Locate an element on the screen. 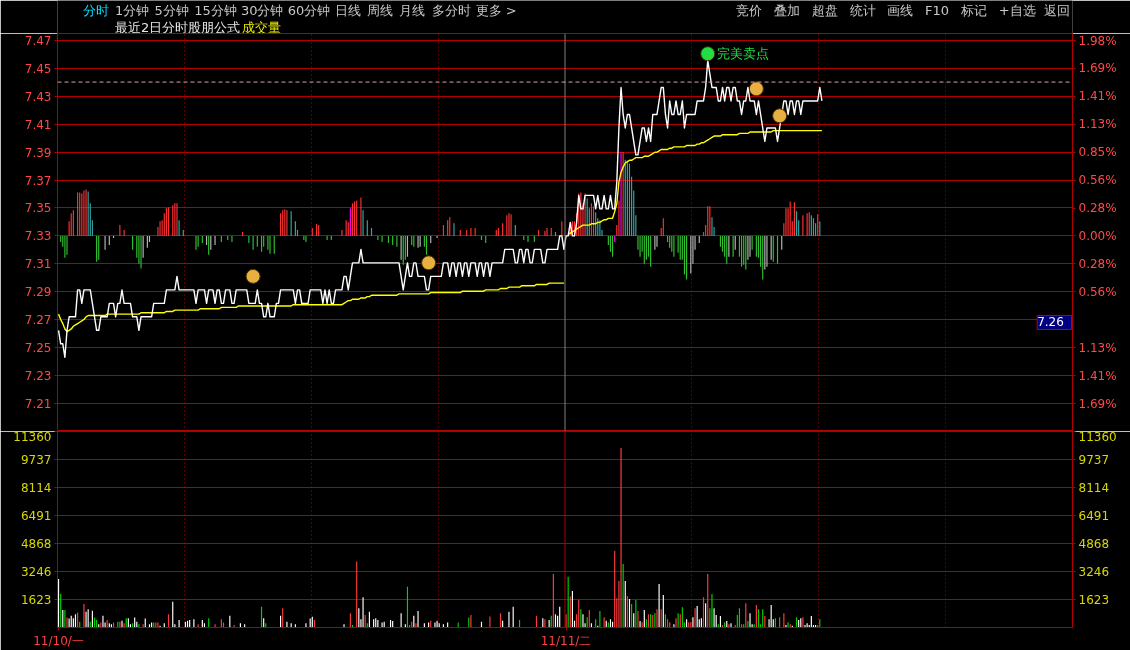 The width and height of the screenshot is (1130, 650). y-tick-label: 11360 is located at coordinates (32, 436).